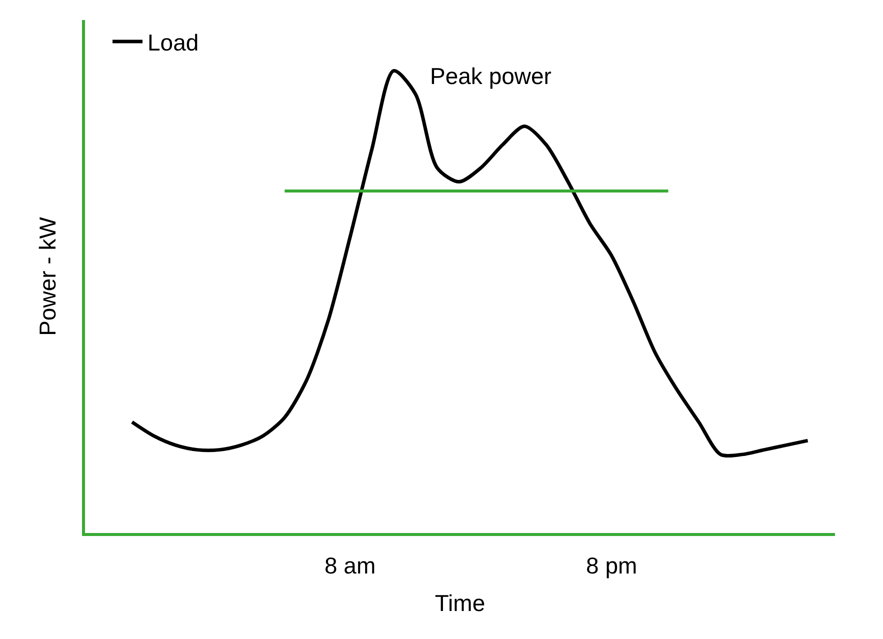  I want to click on x-axis-title: Time, so click(460, 603).